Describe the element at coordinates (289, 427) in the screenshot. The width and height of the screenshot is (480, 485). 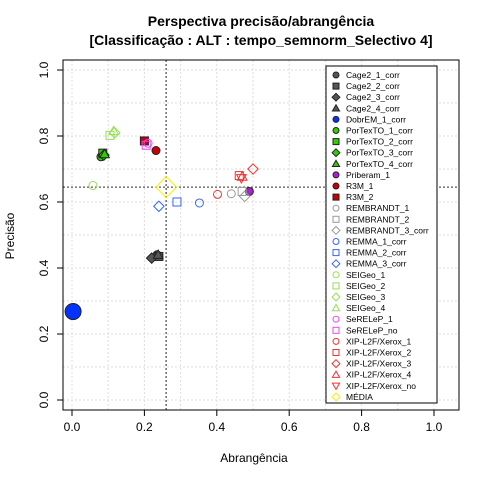
I see `x-tick-label: 0.6` at that location.